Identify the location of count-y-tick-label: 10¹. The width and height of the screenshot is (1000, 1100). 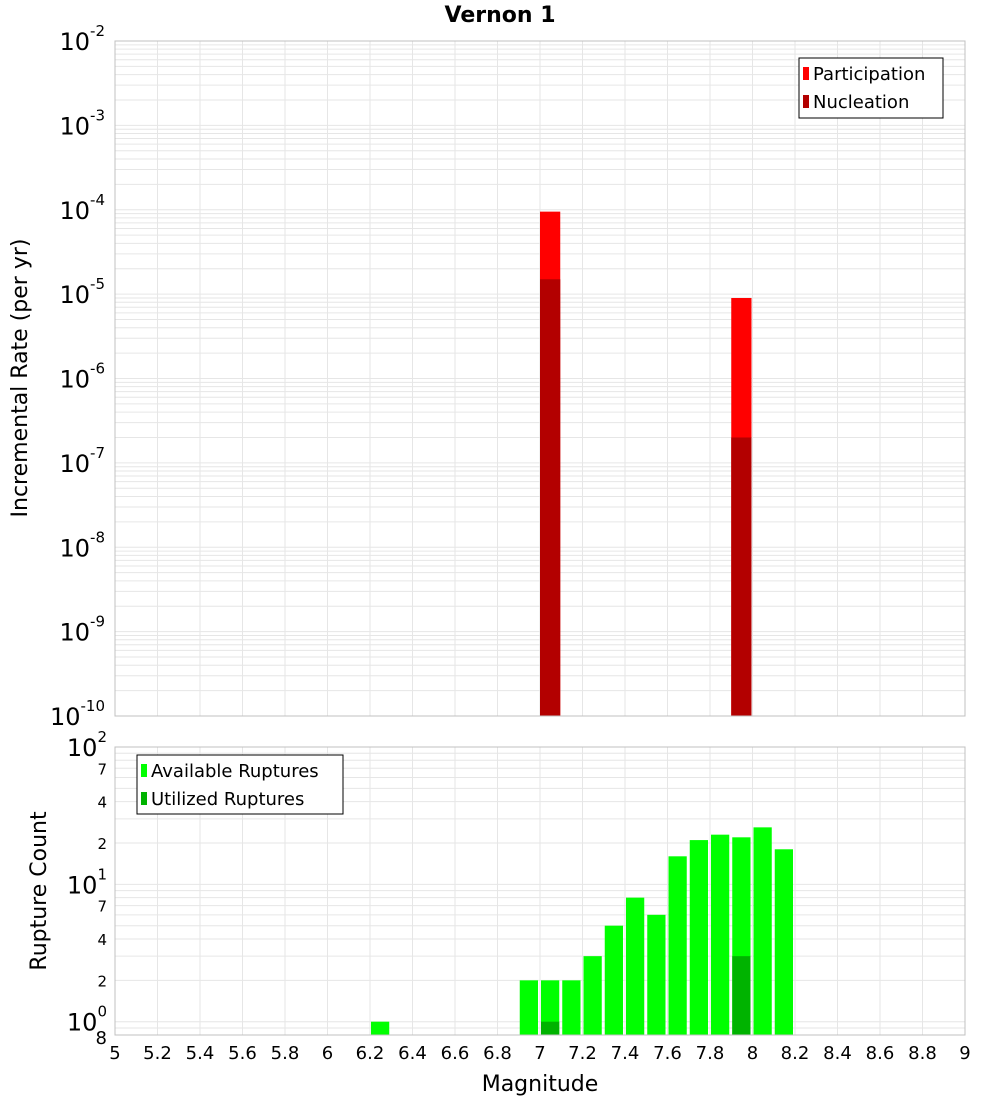
(87, 882).